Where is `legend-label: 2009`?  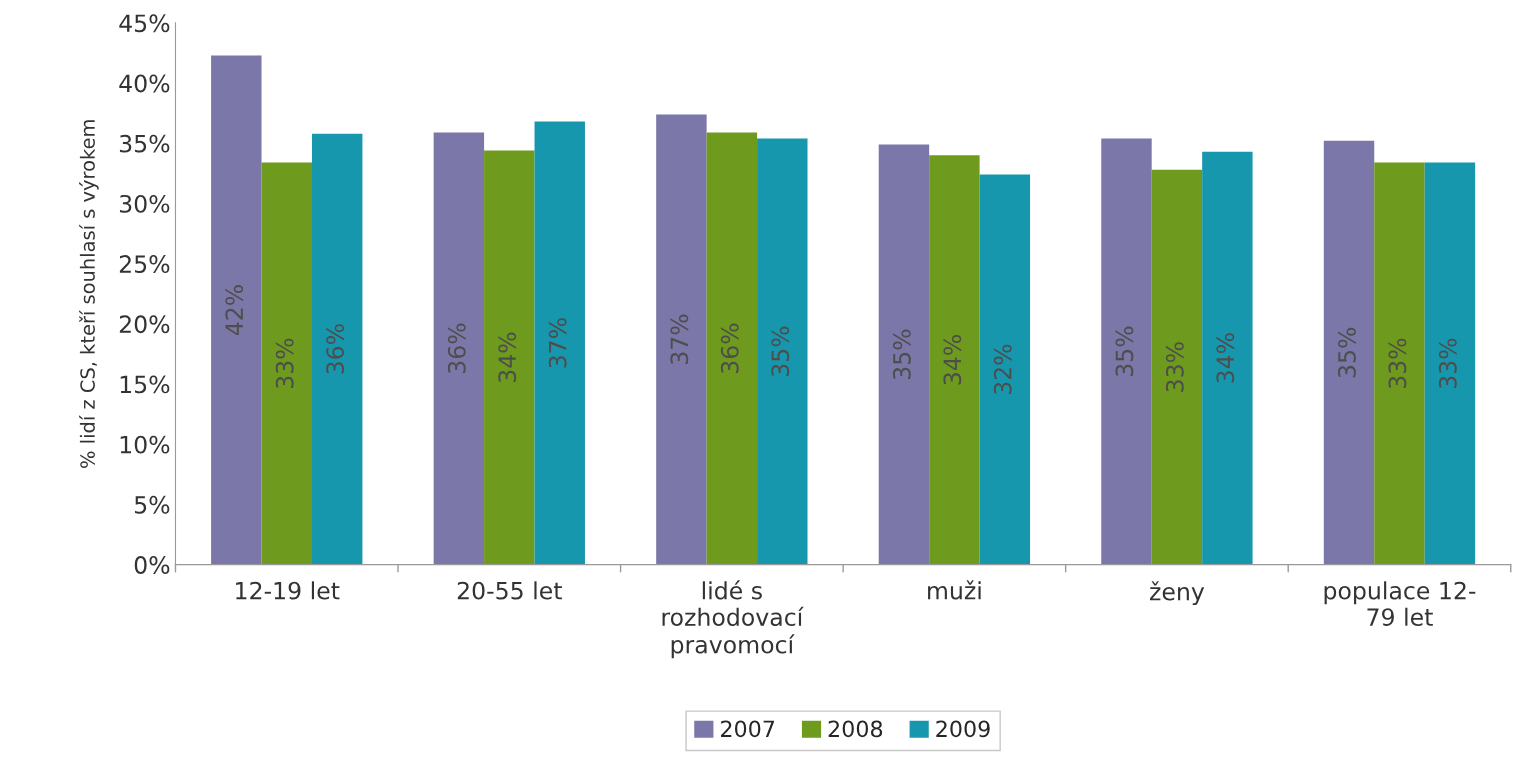
legend-label: 2009 is located at coordinates (963, 729).